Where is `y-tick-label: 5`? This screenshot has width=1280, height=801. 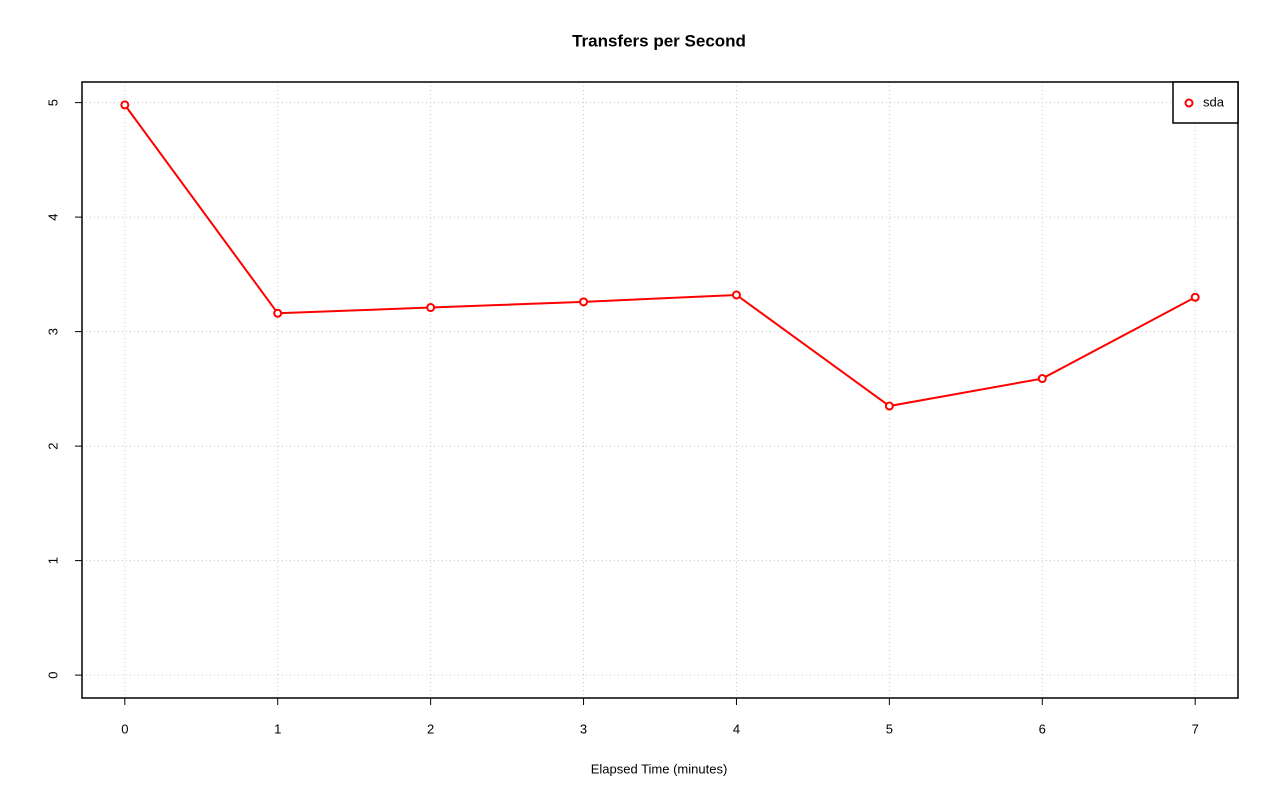
y-tick-label: 5 is located at coordinates (52, 102).